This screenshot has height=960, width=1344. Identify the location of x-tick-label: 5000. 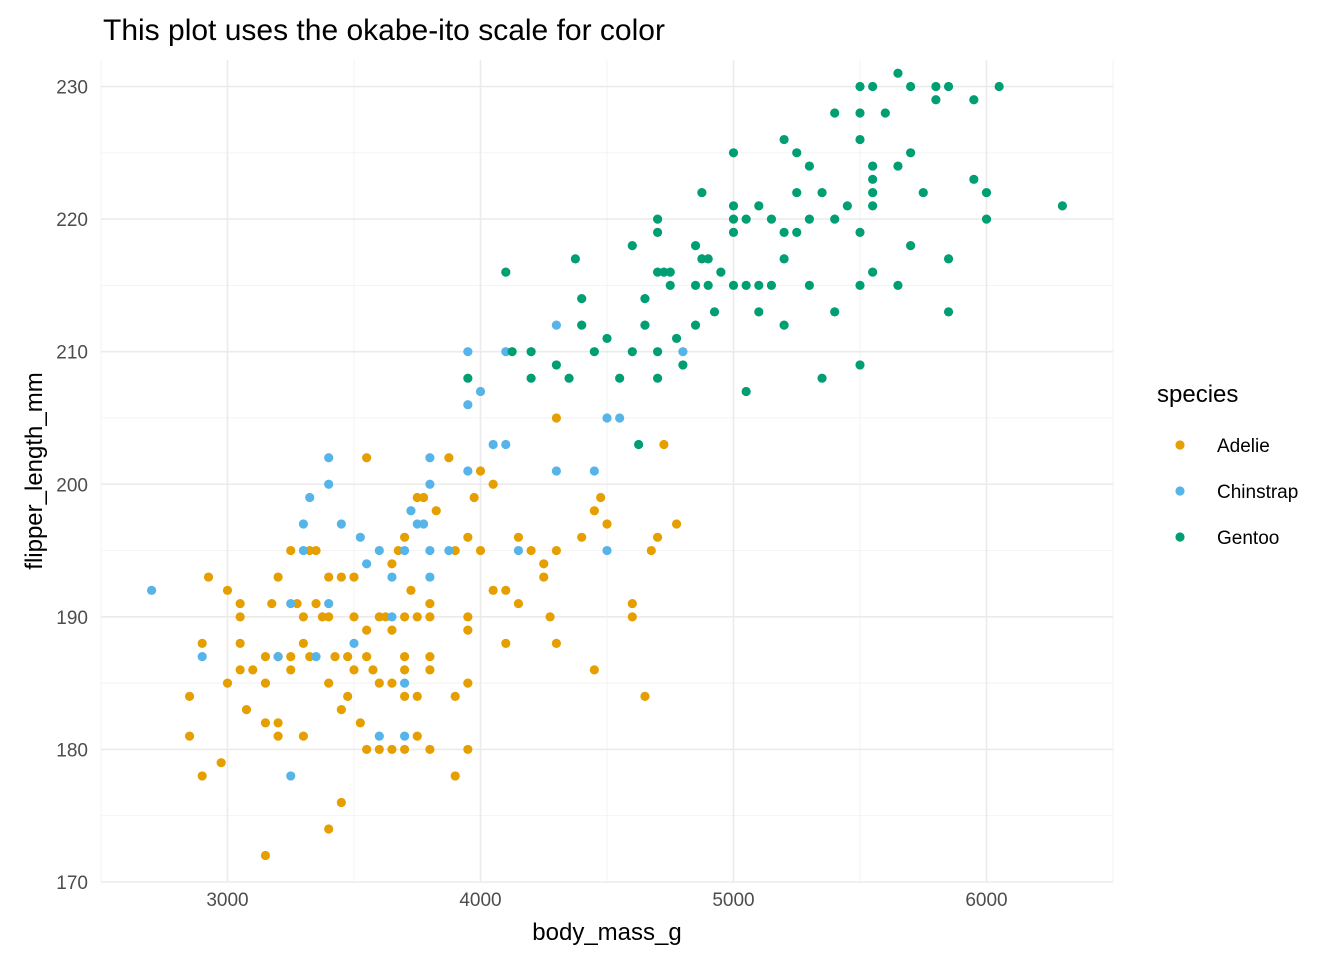
(733, 900).